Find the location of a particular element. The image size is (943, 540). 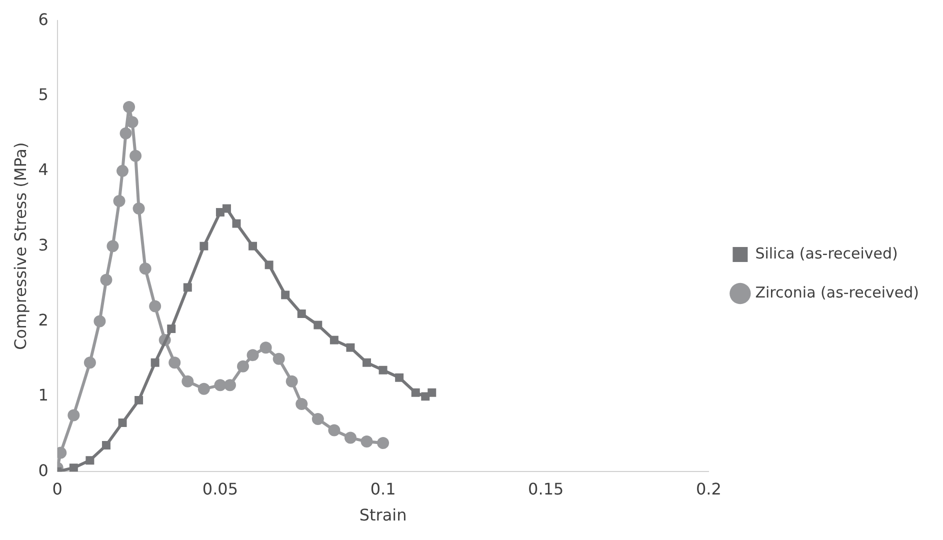

x-tick-label: 0.1 is located at coordinates (383, 488).